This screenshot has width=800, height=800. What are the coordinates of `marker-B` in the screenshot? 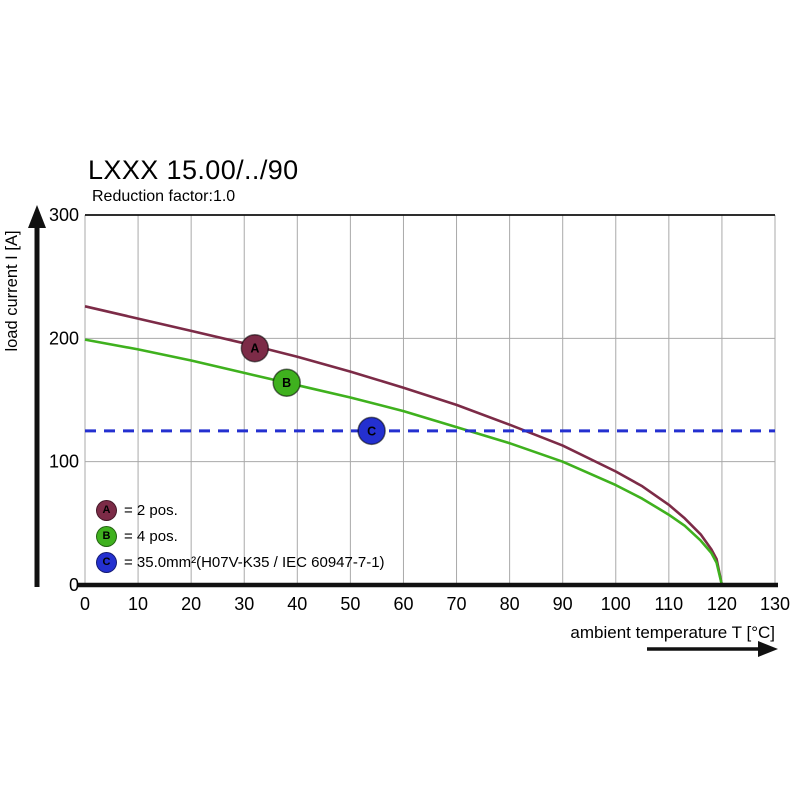 It's located at (286, 382).